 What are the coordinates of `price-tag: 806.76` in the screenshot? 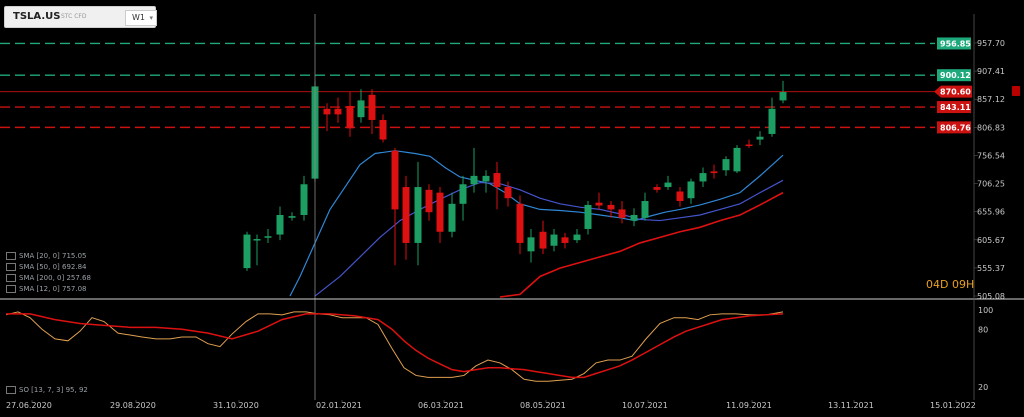 It's located at (954, 127).